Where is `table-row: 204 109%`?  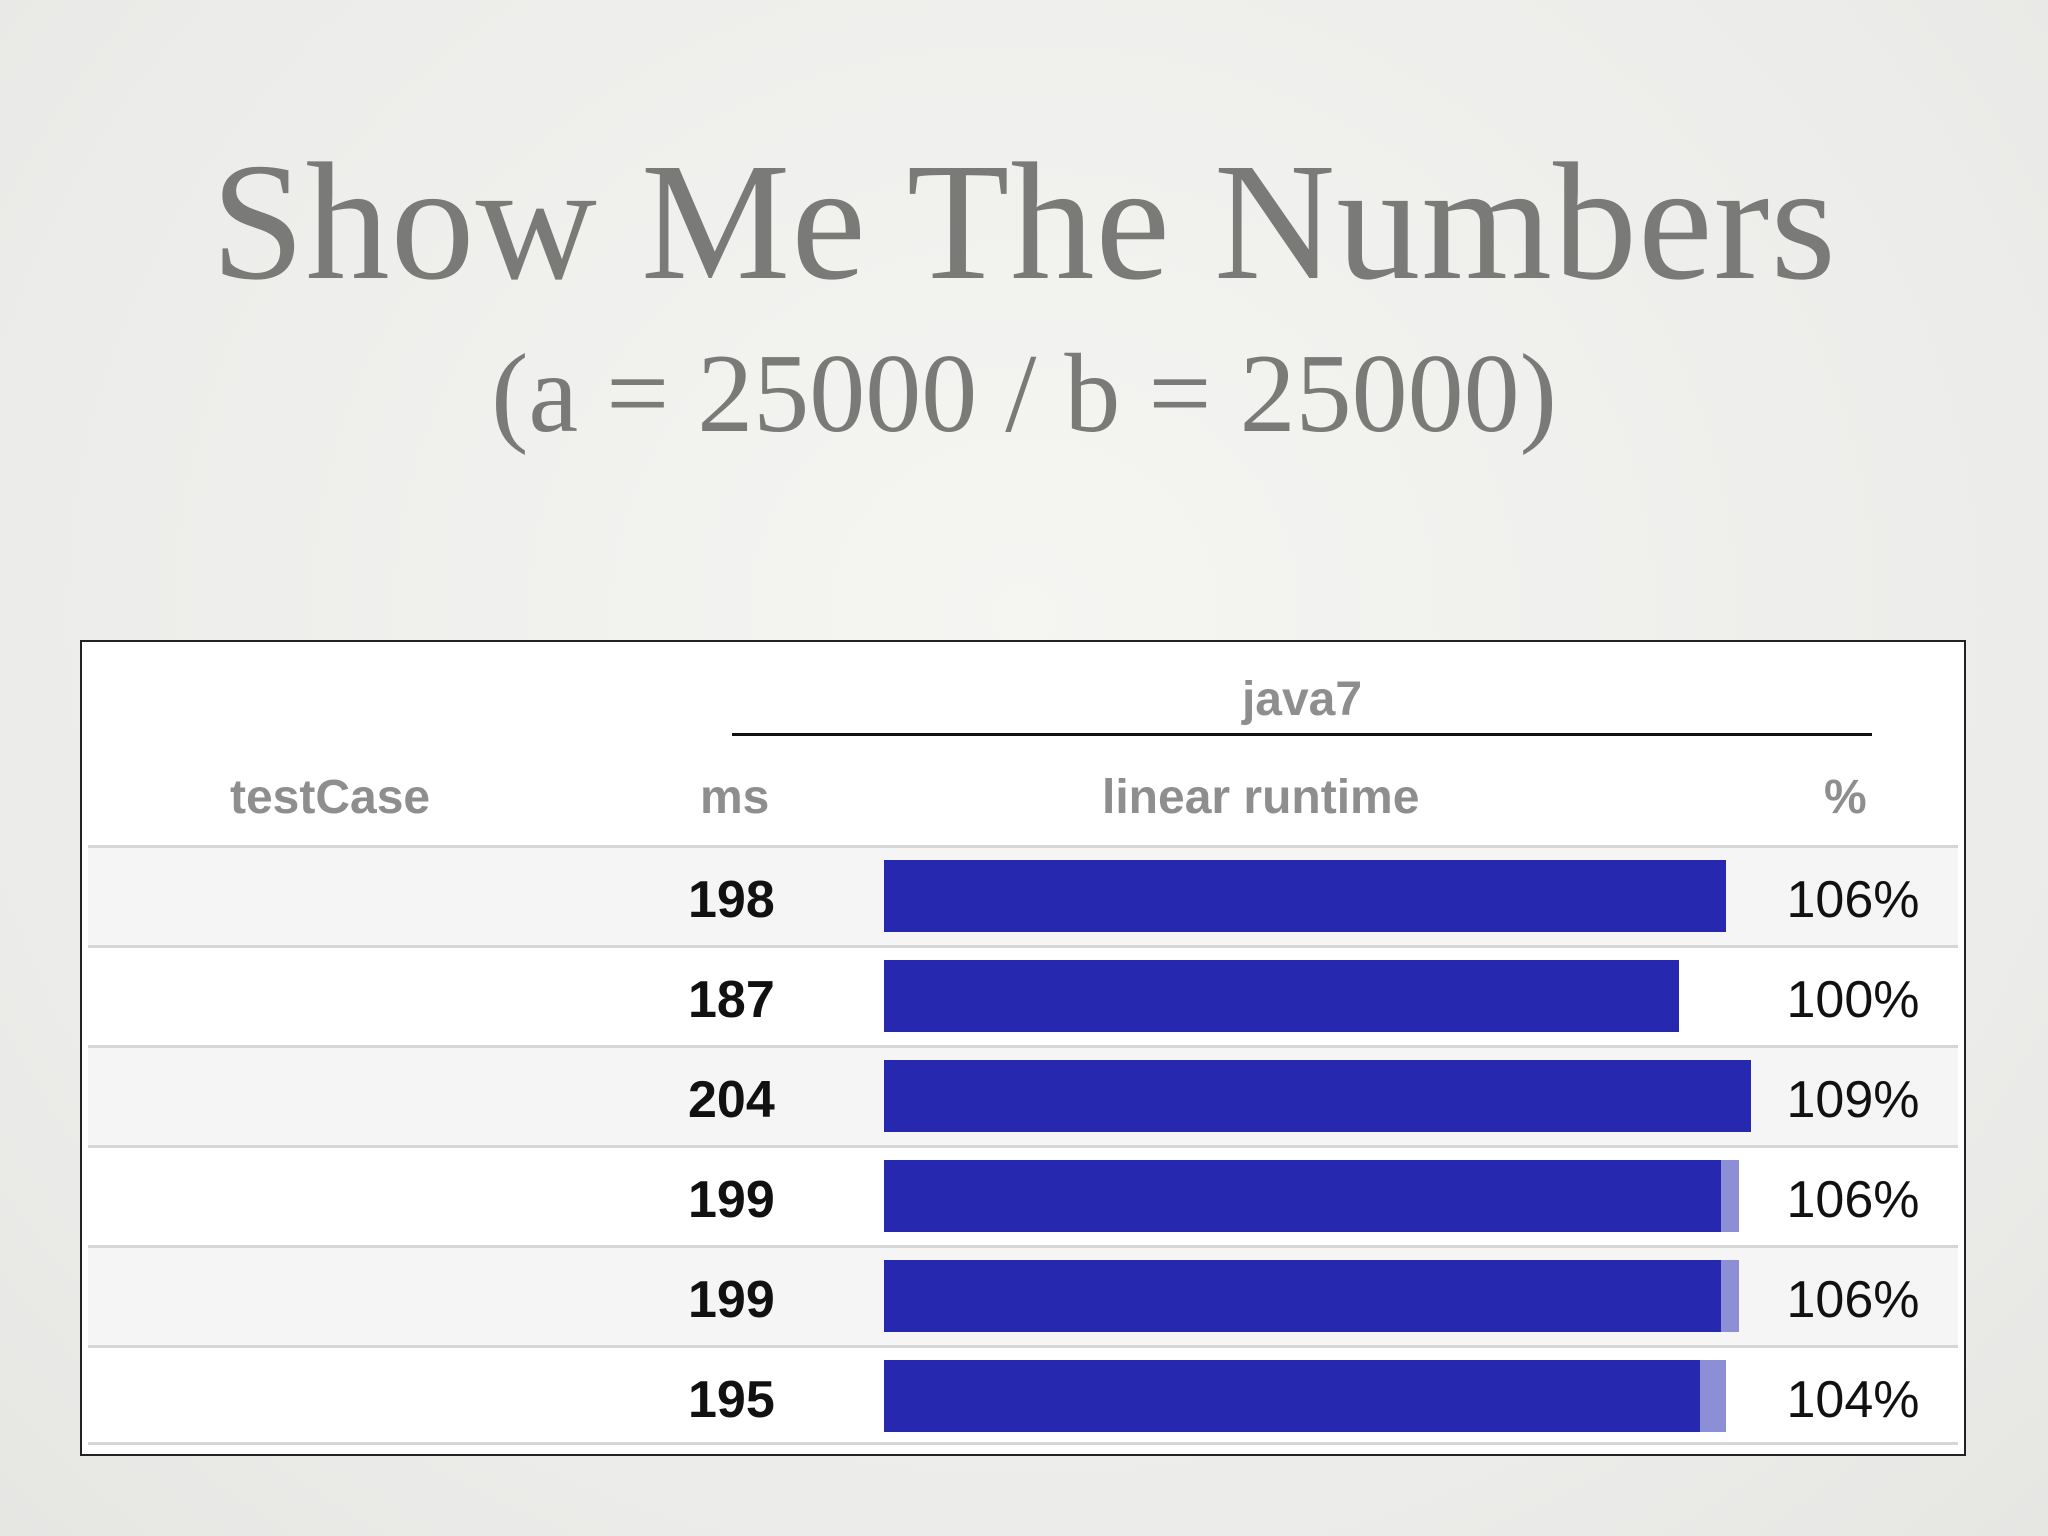 table-row: 204 109% is located at coordinates (1023, 1095).